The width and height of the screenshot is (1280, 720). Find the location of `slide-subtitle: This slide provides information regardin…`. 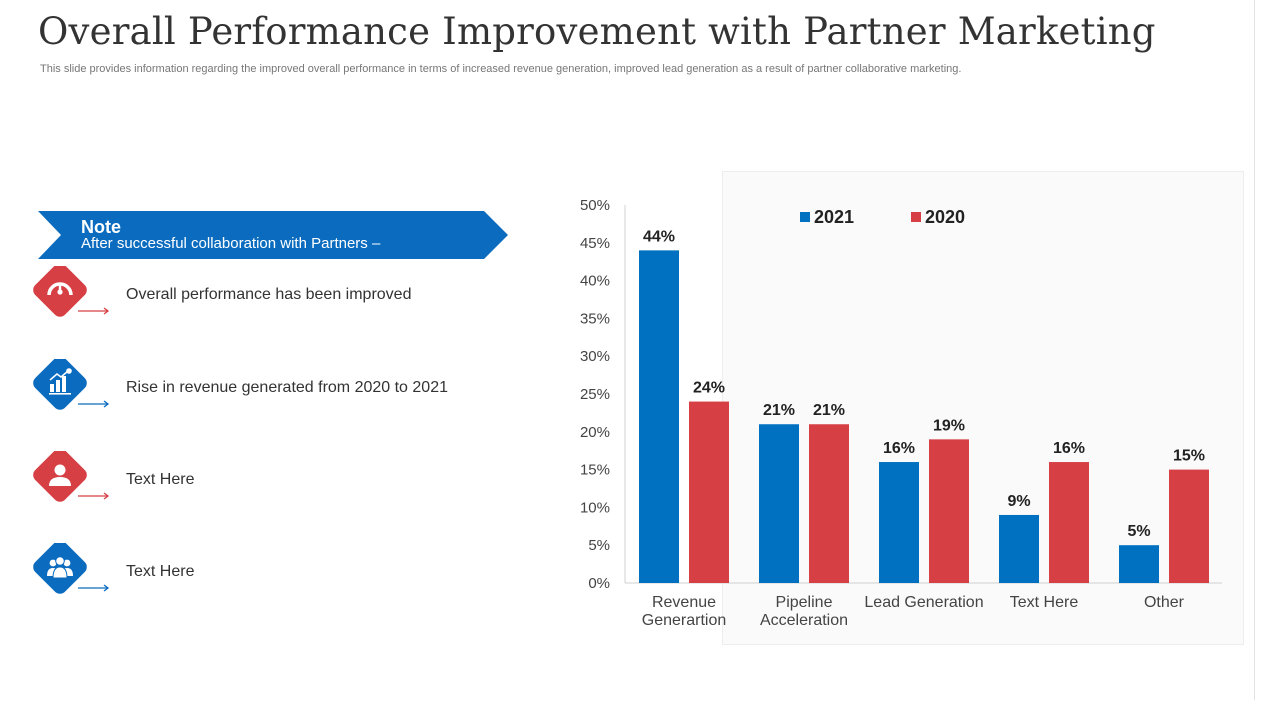

slide-subtitle: This slide provides information regardin… is located at coordinates (501, 69).